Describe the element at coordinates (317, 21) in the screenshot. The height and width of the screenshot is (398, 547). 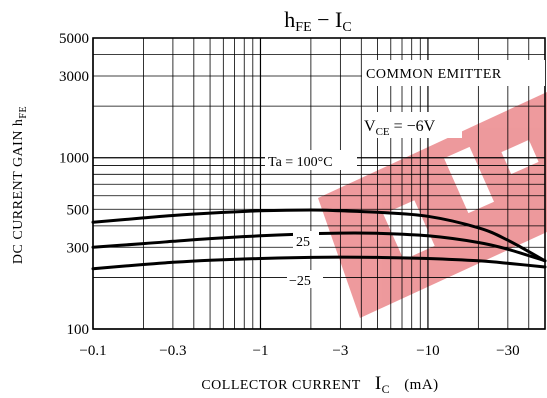
I see `chart-title: hFE − IC` at that location.